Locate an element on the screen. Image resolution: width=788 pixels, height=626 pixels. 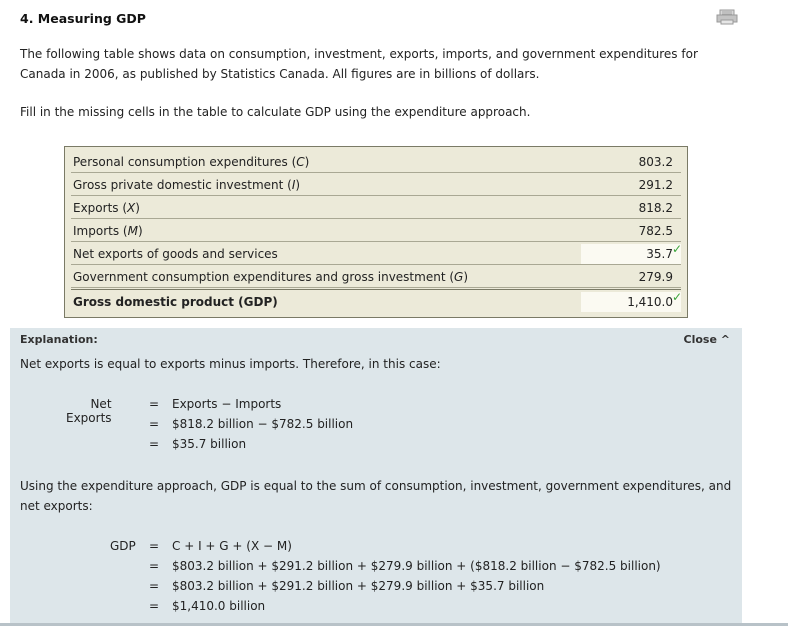
row-label: Gross private domestic investment (I) is located at coordinates (187, 185).